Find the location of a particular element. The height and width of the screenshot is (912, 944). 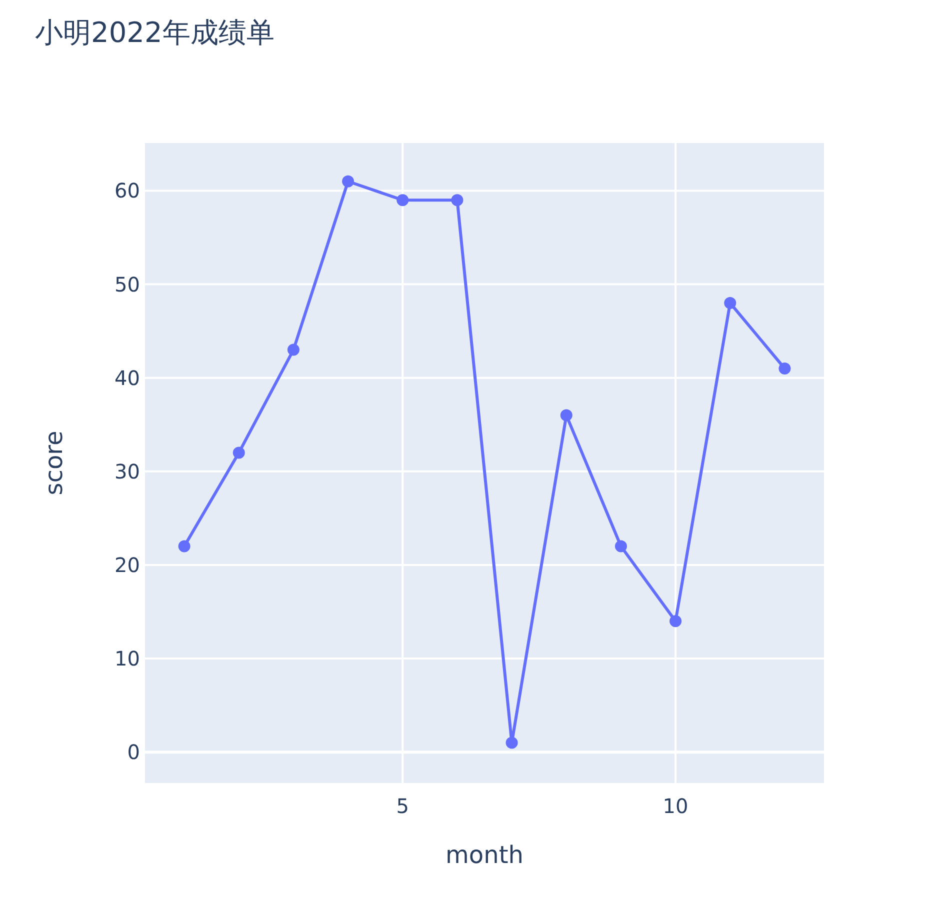

y-tick-label: 50 is located at coordinates (127, 284).